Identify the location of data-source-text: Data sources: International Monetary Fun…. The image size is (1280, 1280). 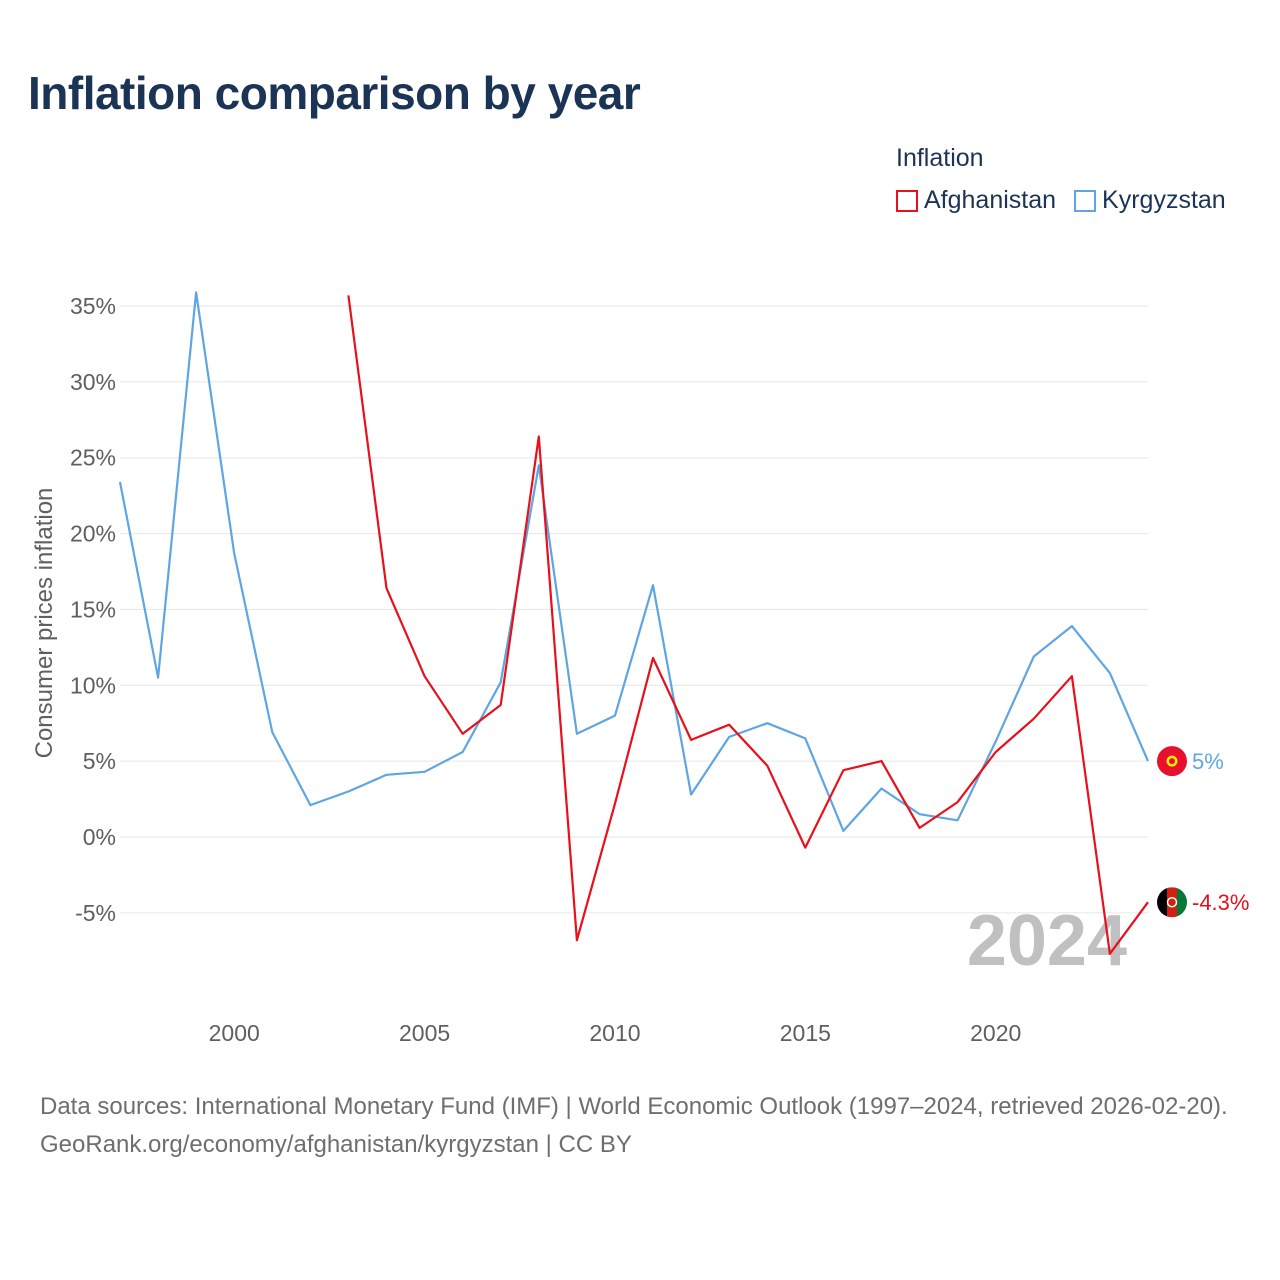
(634, 1106).